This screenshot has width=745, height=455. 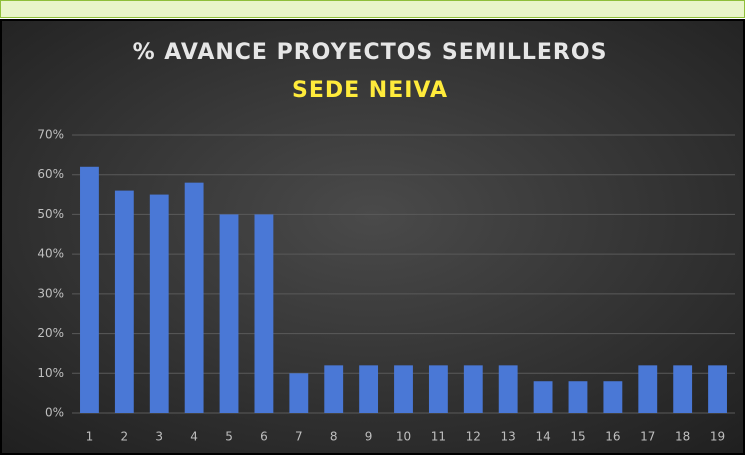 I want to click on x-tick-label: 9, so click(x=369, y=437).